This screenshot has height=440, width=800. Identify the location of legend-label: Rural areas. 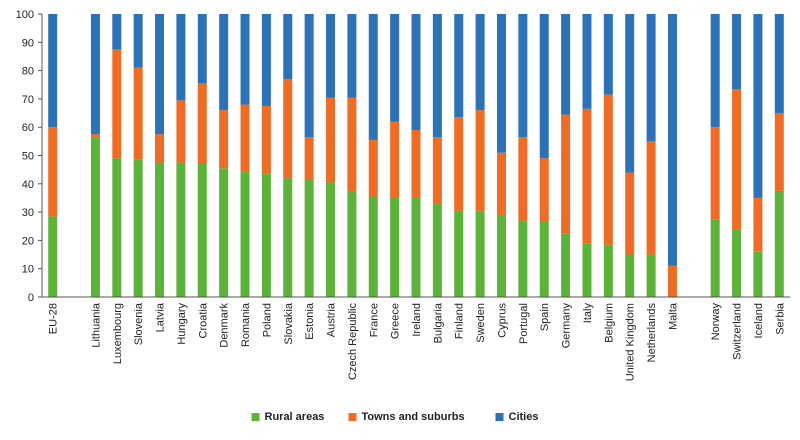
(295, 417).